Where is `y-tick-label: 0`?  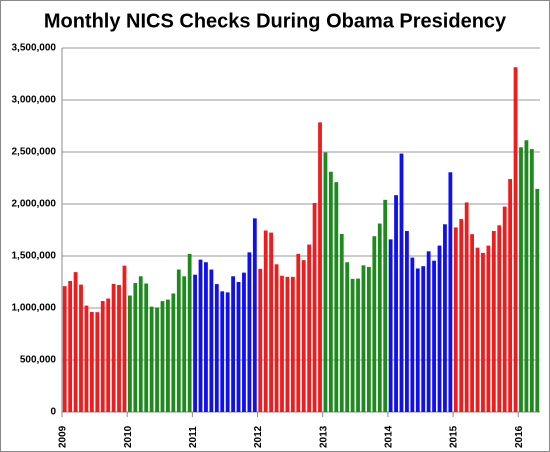 y-tick-label: 0 is located at coordinates (53, 412).